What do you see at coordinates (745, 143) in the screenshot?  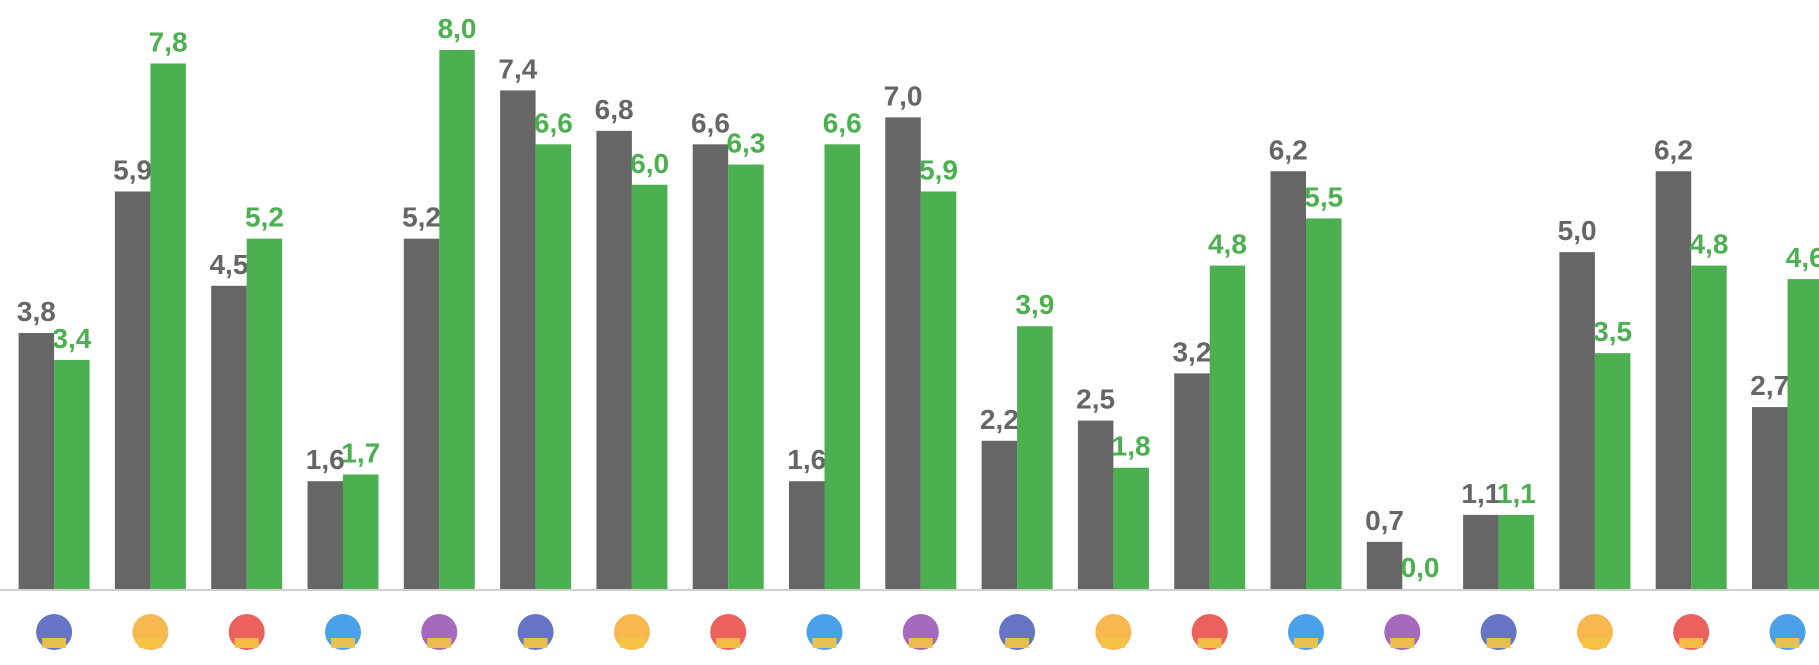 I see `value-label: 6,3` at bounding box center [745, 143].